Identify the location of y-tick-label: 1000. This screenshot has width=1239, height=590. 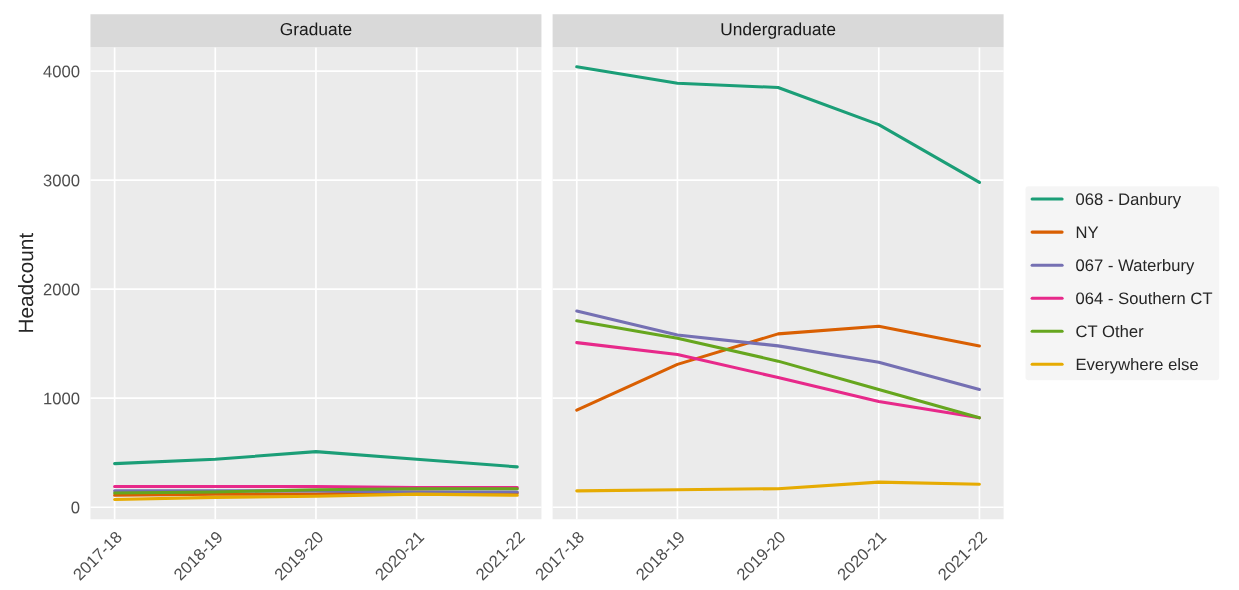
(62, 398).